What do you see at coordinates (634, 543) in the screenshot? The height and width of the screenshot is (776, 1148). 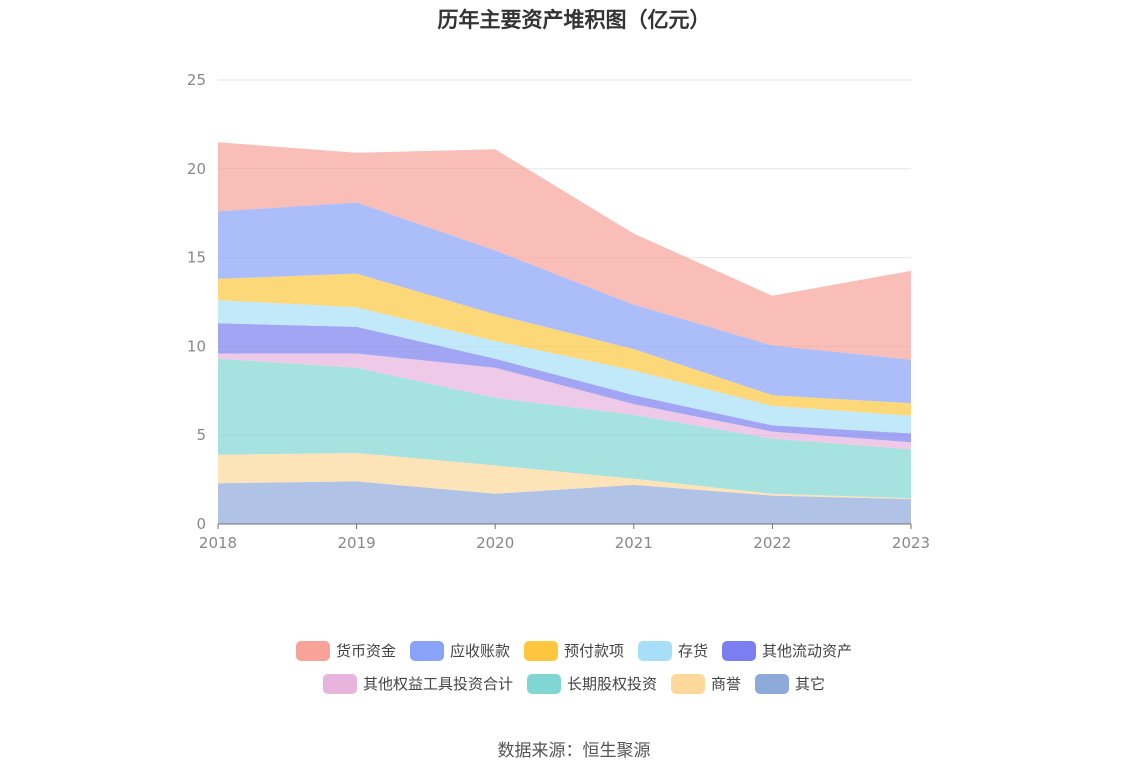 I see `x-tick-label: 2021` at bounding box center [634, 543].